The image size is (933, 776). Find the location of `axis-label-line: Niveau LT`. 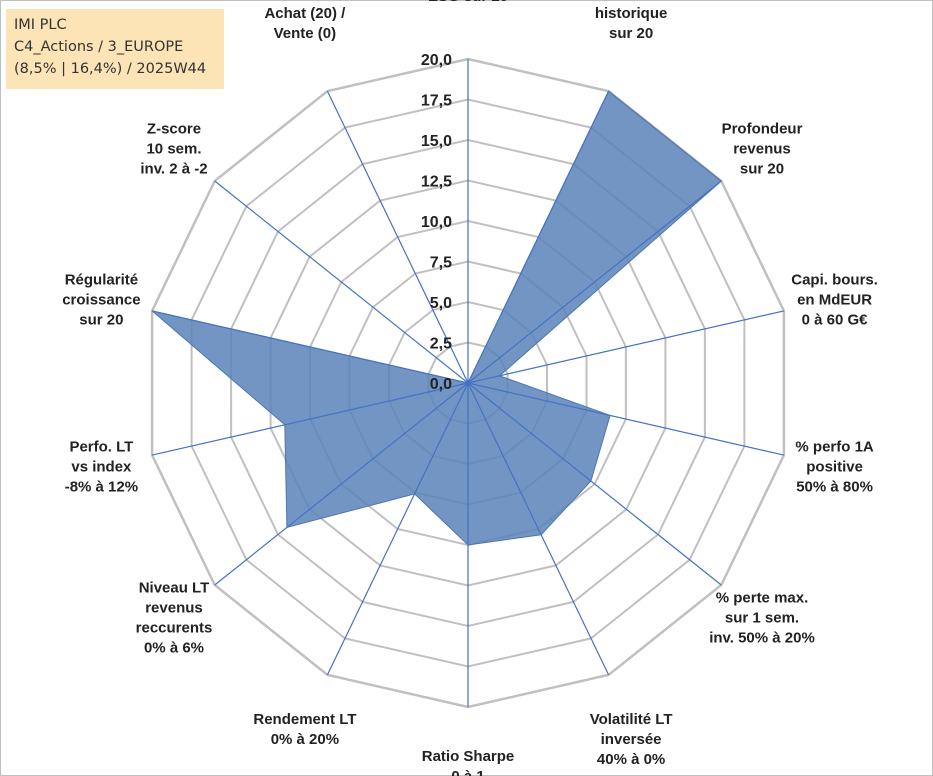

axis-label-line: Niveau LT is located at coordinates (174, 587).